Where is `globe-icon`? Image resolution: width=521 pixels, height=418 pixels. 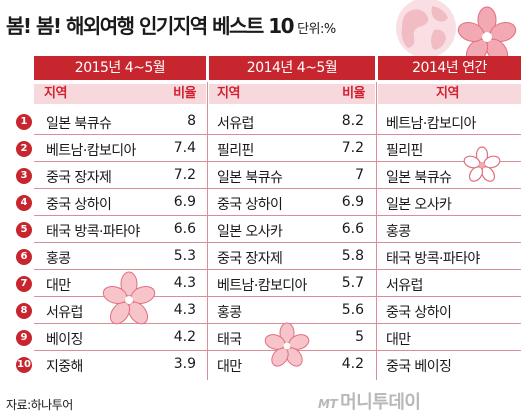
globe-icon is located at coordinates (426, 29).